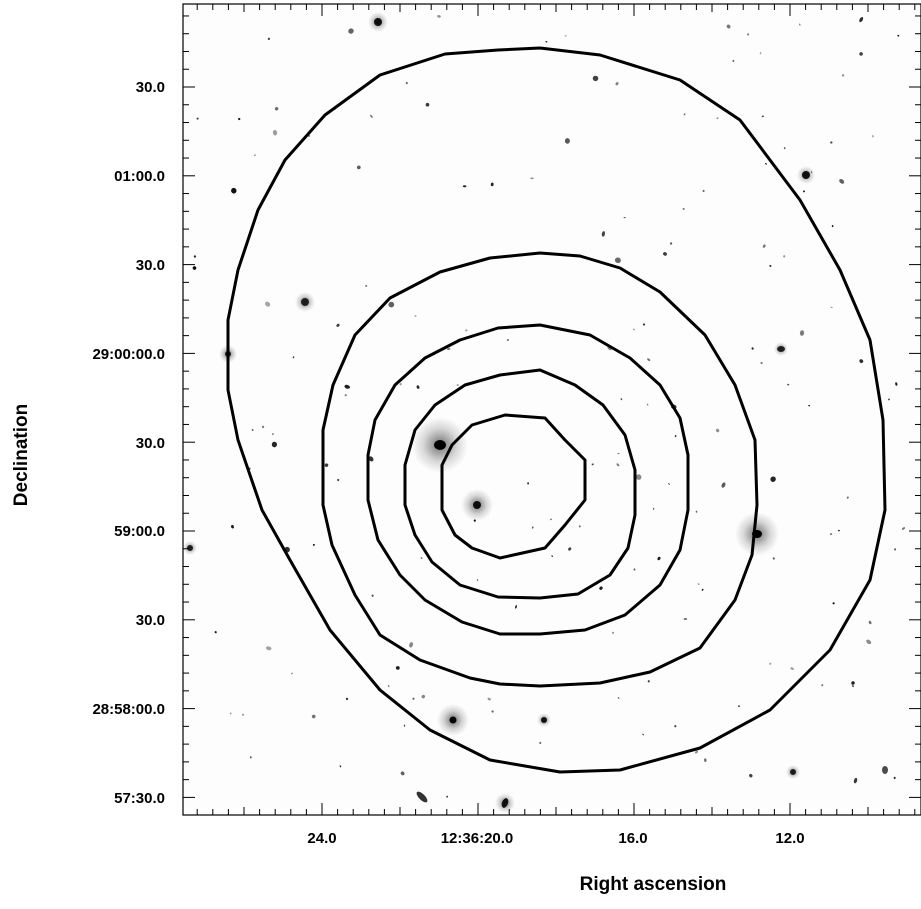 The height and width of the screenshot is (909, 921). What do you see at coordinates (128, 709) in the screenshot?
I see `y-tick-label: 28:58:00.0` at bounding box center [128, 709].